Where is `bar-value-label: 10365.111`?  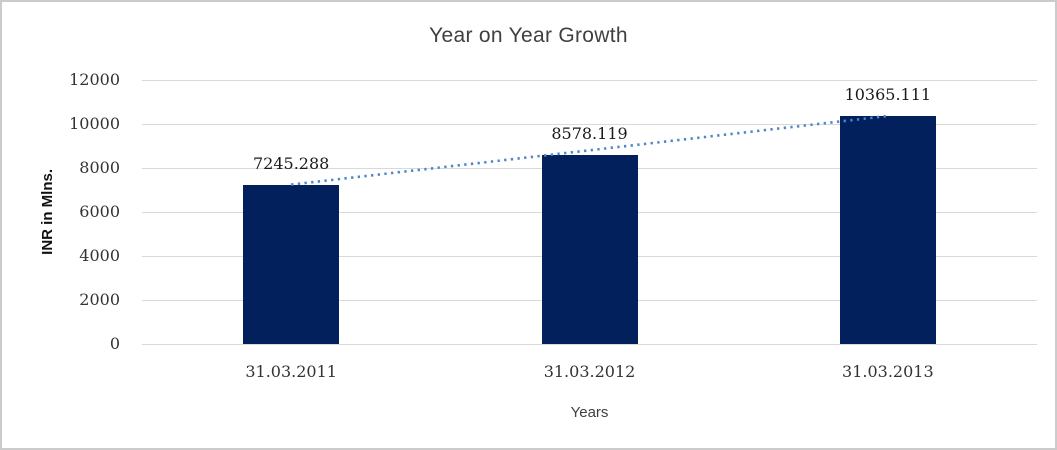 bar-value-label: 10365.111 is located at coordinates (888, 94).